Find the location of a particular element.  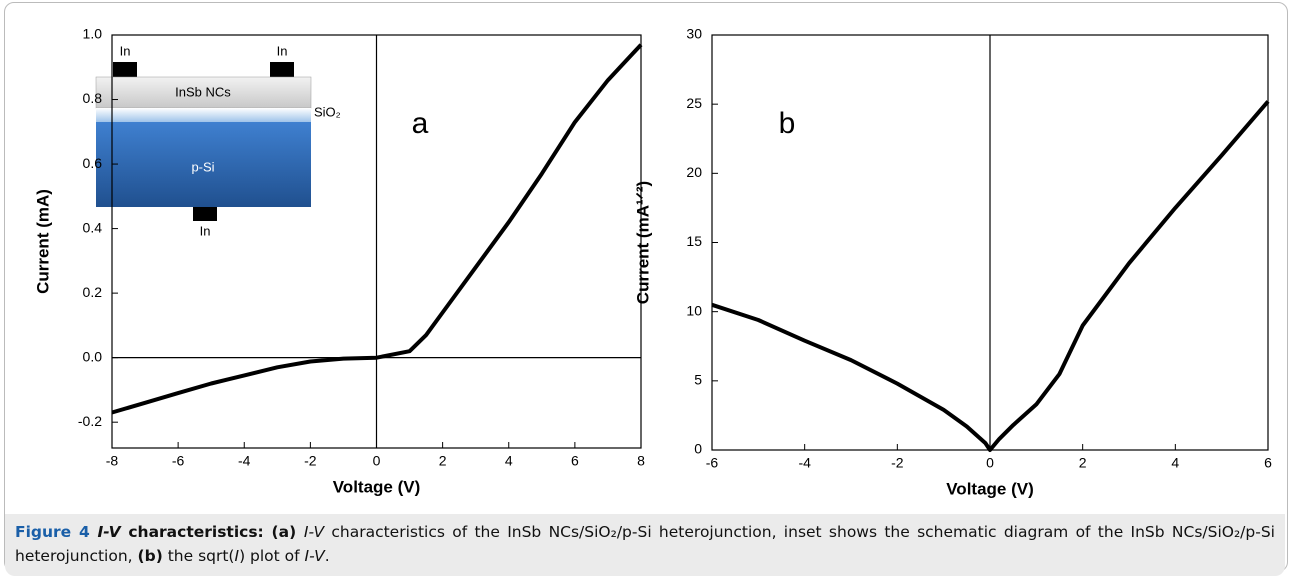

x-tick-label: -8 is located at coordinates (112, 461).